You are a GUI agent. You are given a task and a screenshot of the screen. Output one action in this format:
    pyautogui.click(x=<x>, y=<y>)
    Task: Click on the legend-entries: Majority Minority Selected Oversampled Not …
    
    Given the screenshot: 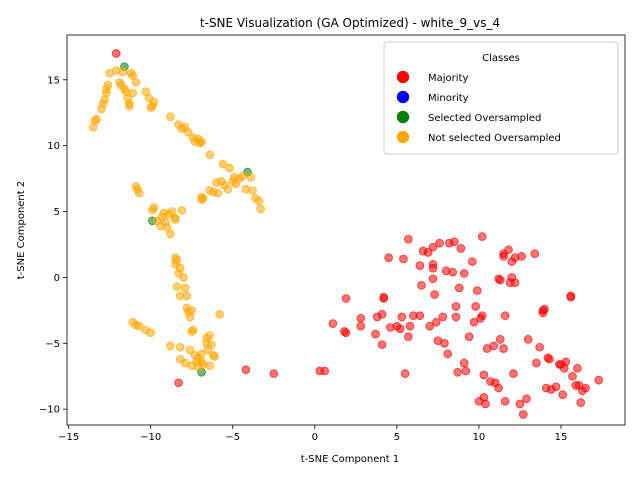 What is the action you would take?
    pyautogui.click(x=478, y=107)
    